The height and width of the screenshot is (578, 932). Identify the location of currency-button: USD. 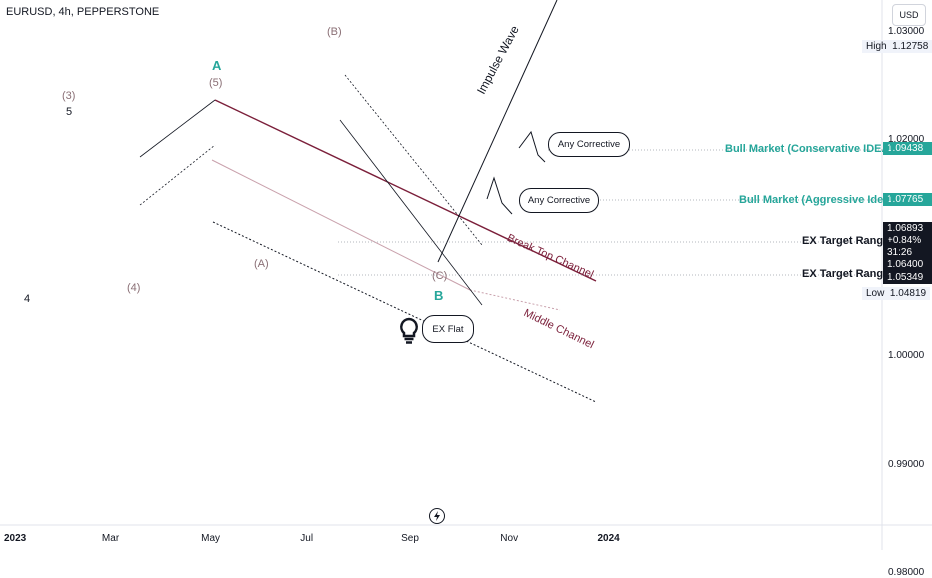
(909, 15).